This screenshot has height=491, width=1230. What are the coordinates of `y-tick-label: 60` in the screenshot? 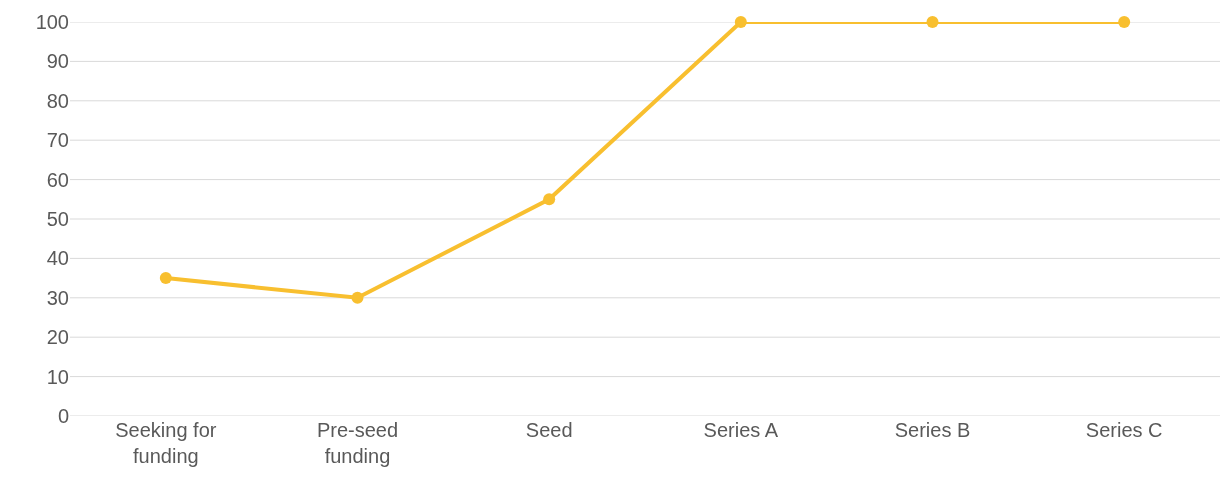 It's located at (57, 179).